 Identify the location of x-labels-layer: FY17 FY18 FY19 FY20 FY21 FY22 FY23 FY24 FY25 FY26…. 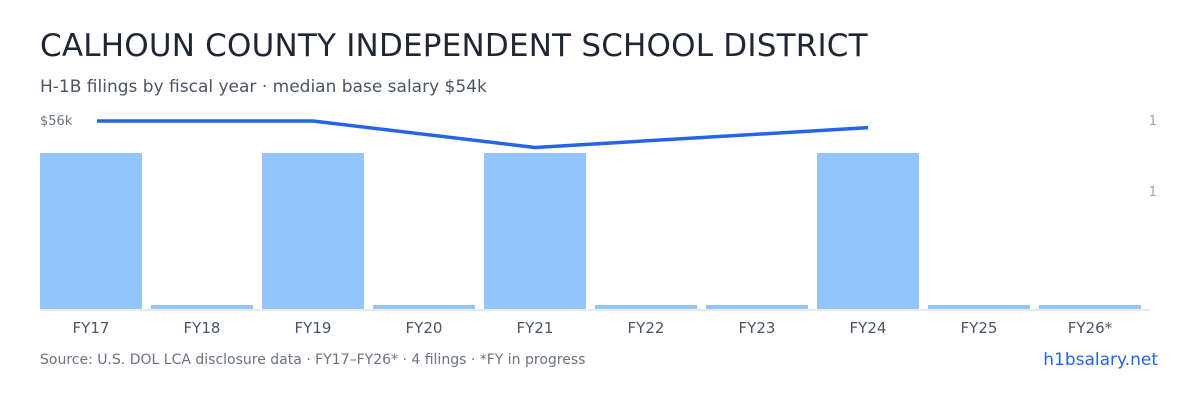
(593, 328).